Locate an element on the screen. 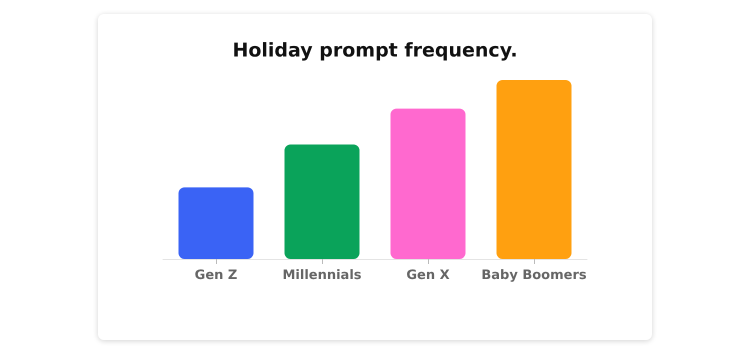  x-tick-label: Gen Z is located at coordinates (216, 275).